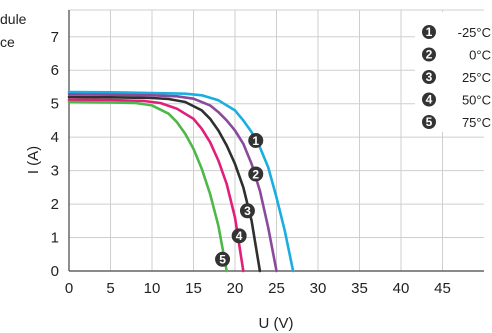  I want to click on y-axis-title: I (A), so click(33, 160).